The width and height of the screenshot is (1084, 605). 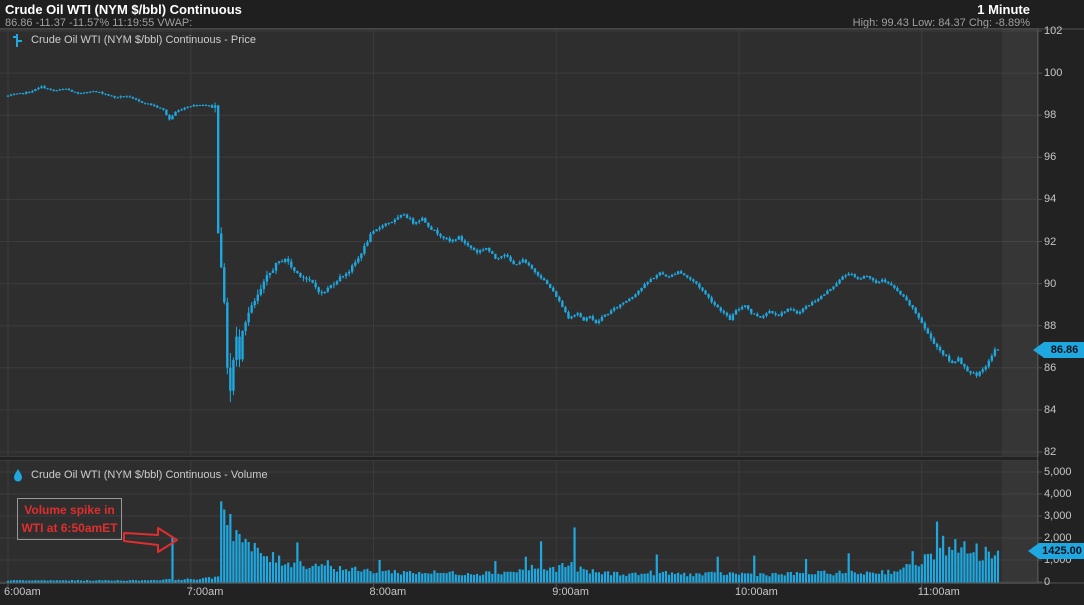 What do you see at coordinates (123, 9) in the screenshot?
I see `symbol-title: Crude Oil WTI (NYM $/bbl) Continuous` at bounding box center [123, 9].